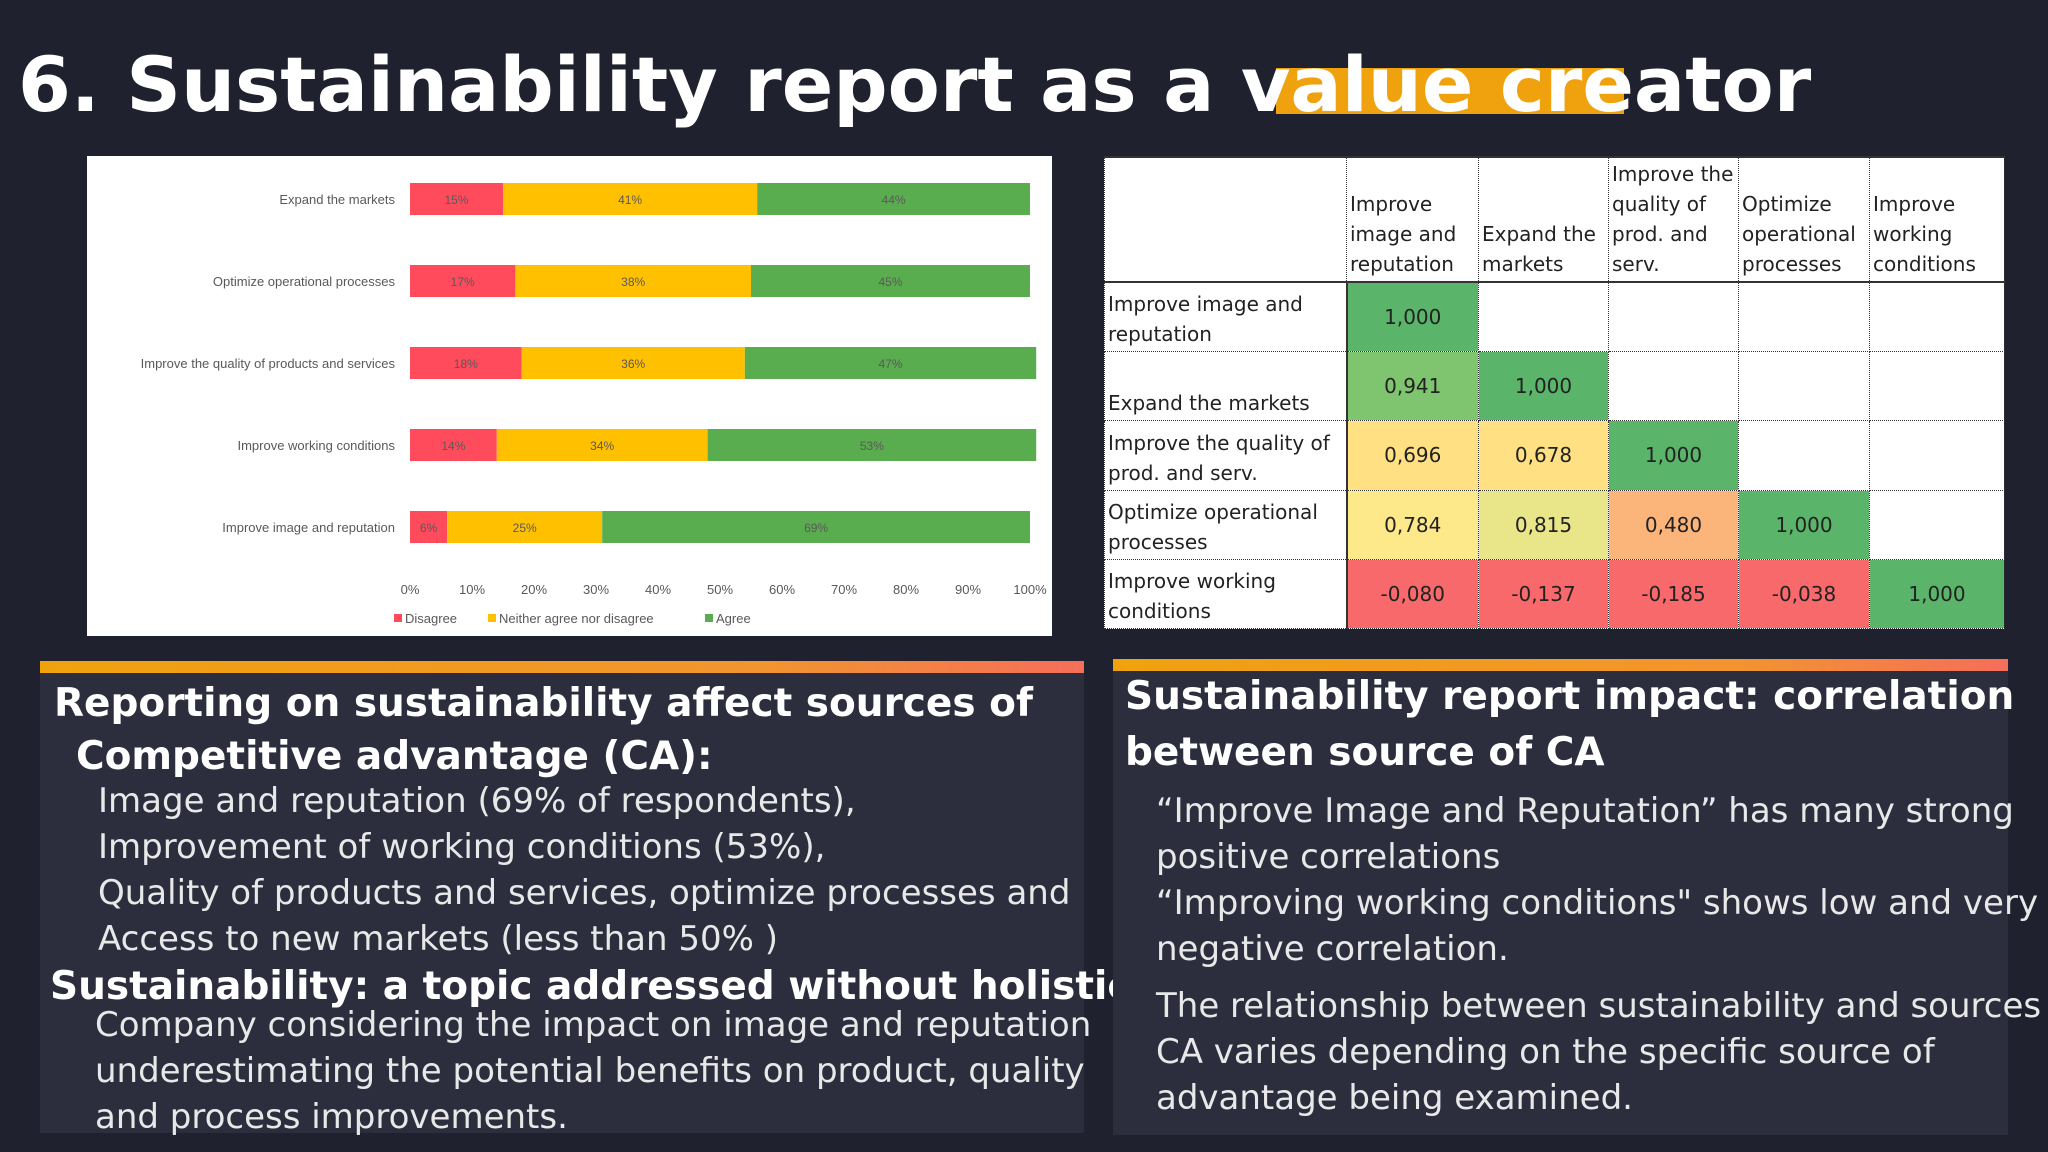 This screenshot has height=1152, width=2048. I want to click on data-label: 14%, so click(453, 446).